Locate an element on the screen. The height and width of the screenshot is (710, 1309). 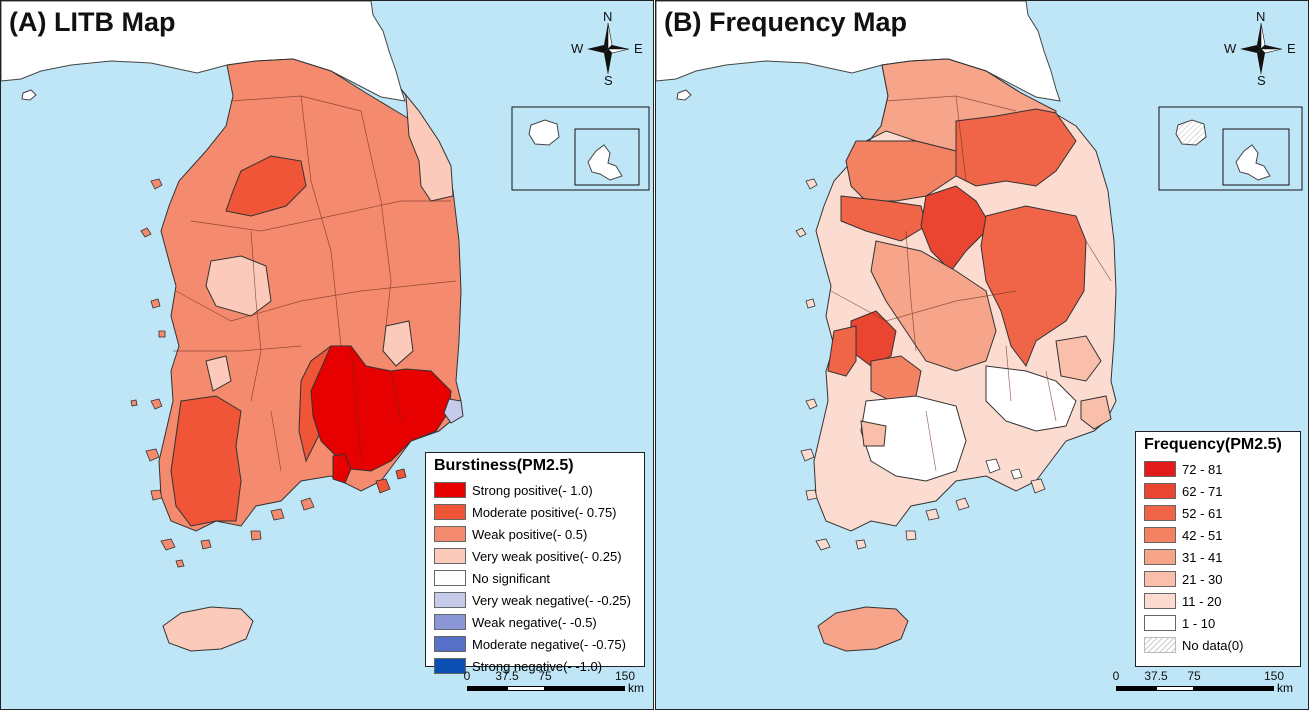
legend-item: Moderate positive(- 0.75) is located at coordinates (535, 512).